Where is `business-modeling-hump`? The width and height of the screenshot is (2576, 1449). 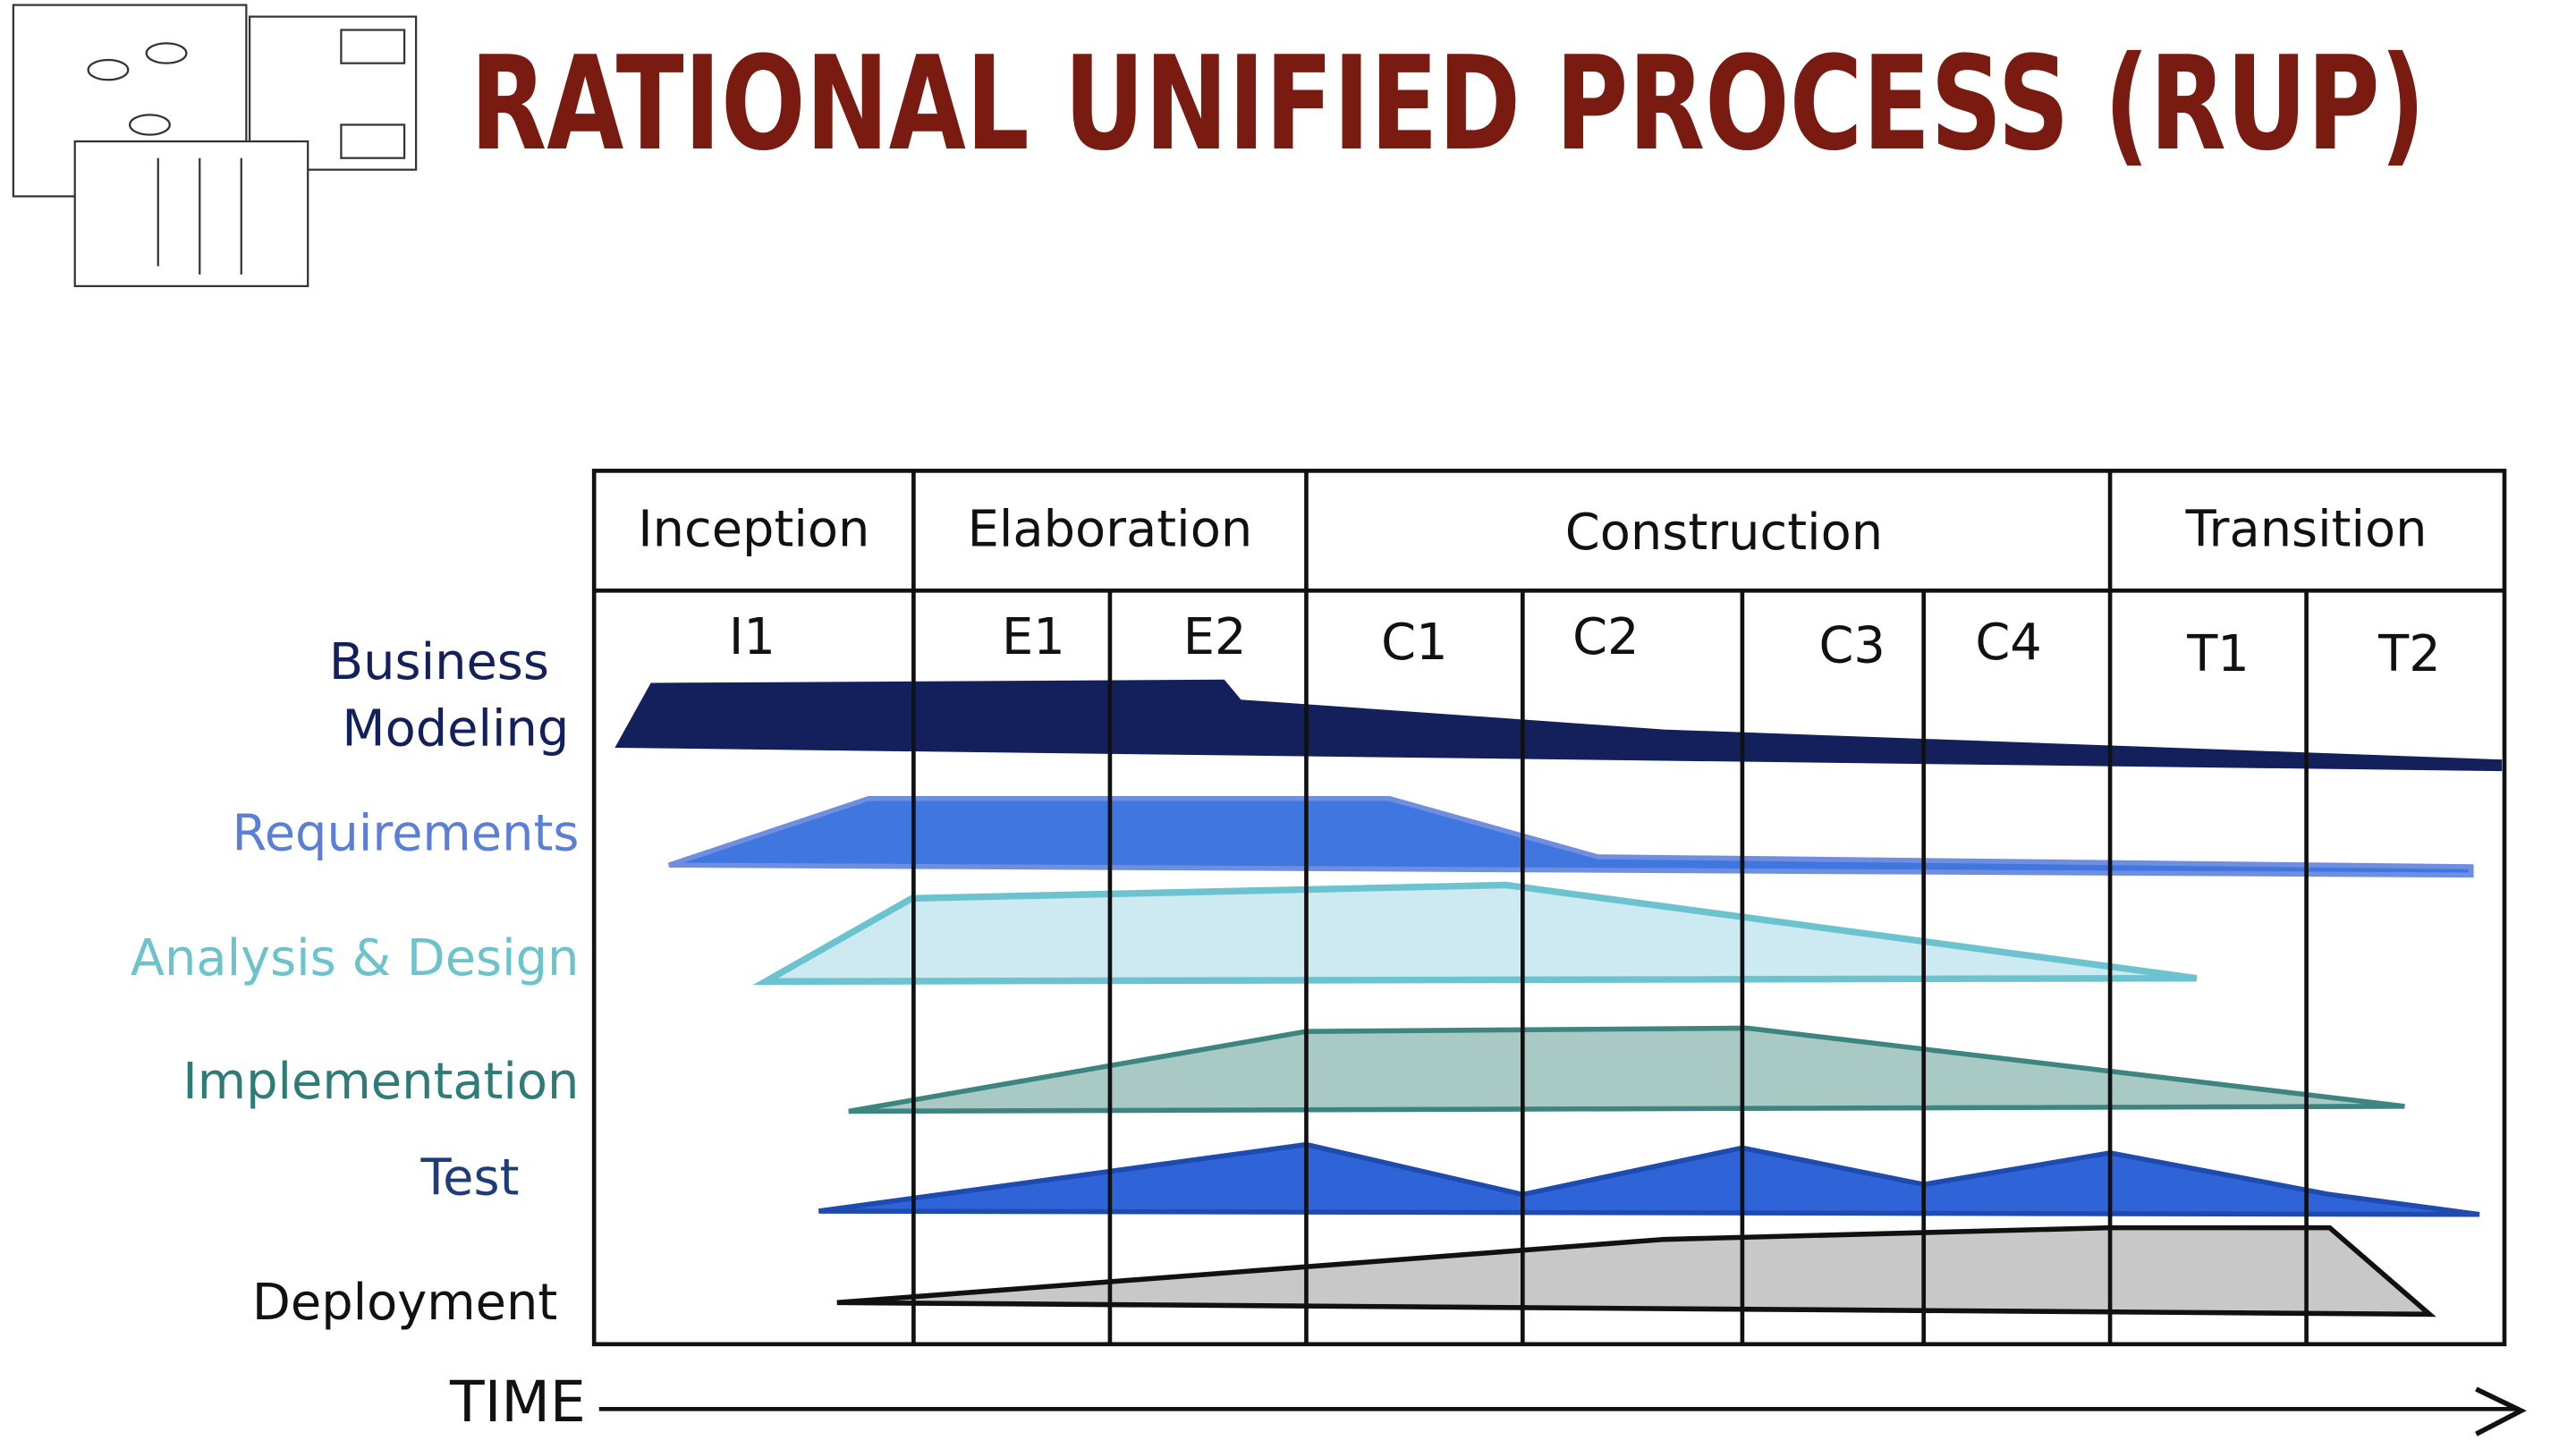 business-modeling-hump is located at coordinates (1558, 725).